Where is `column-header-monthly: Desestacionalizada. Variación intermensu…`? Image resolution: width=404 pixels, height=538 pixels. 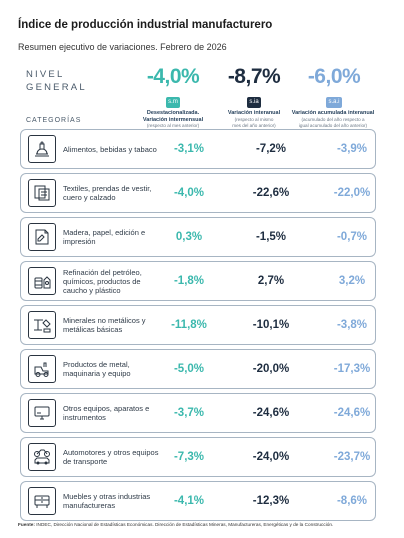 column-header-monthly: Desestacionalizada. Variación intermensu… is located at coordinates (173, 120).